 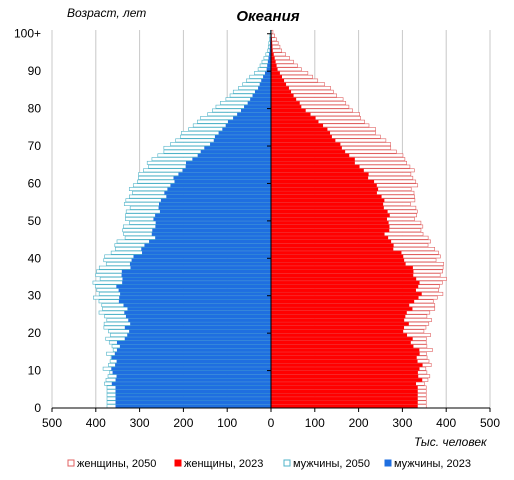 I want to click on x-tick-labels: 500 400 300 200 100 0 100 200 300 400 500, so click(x=271, y=423).